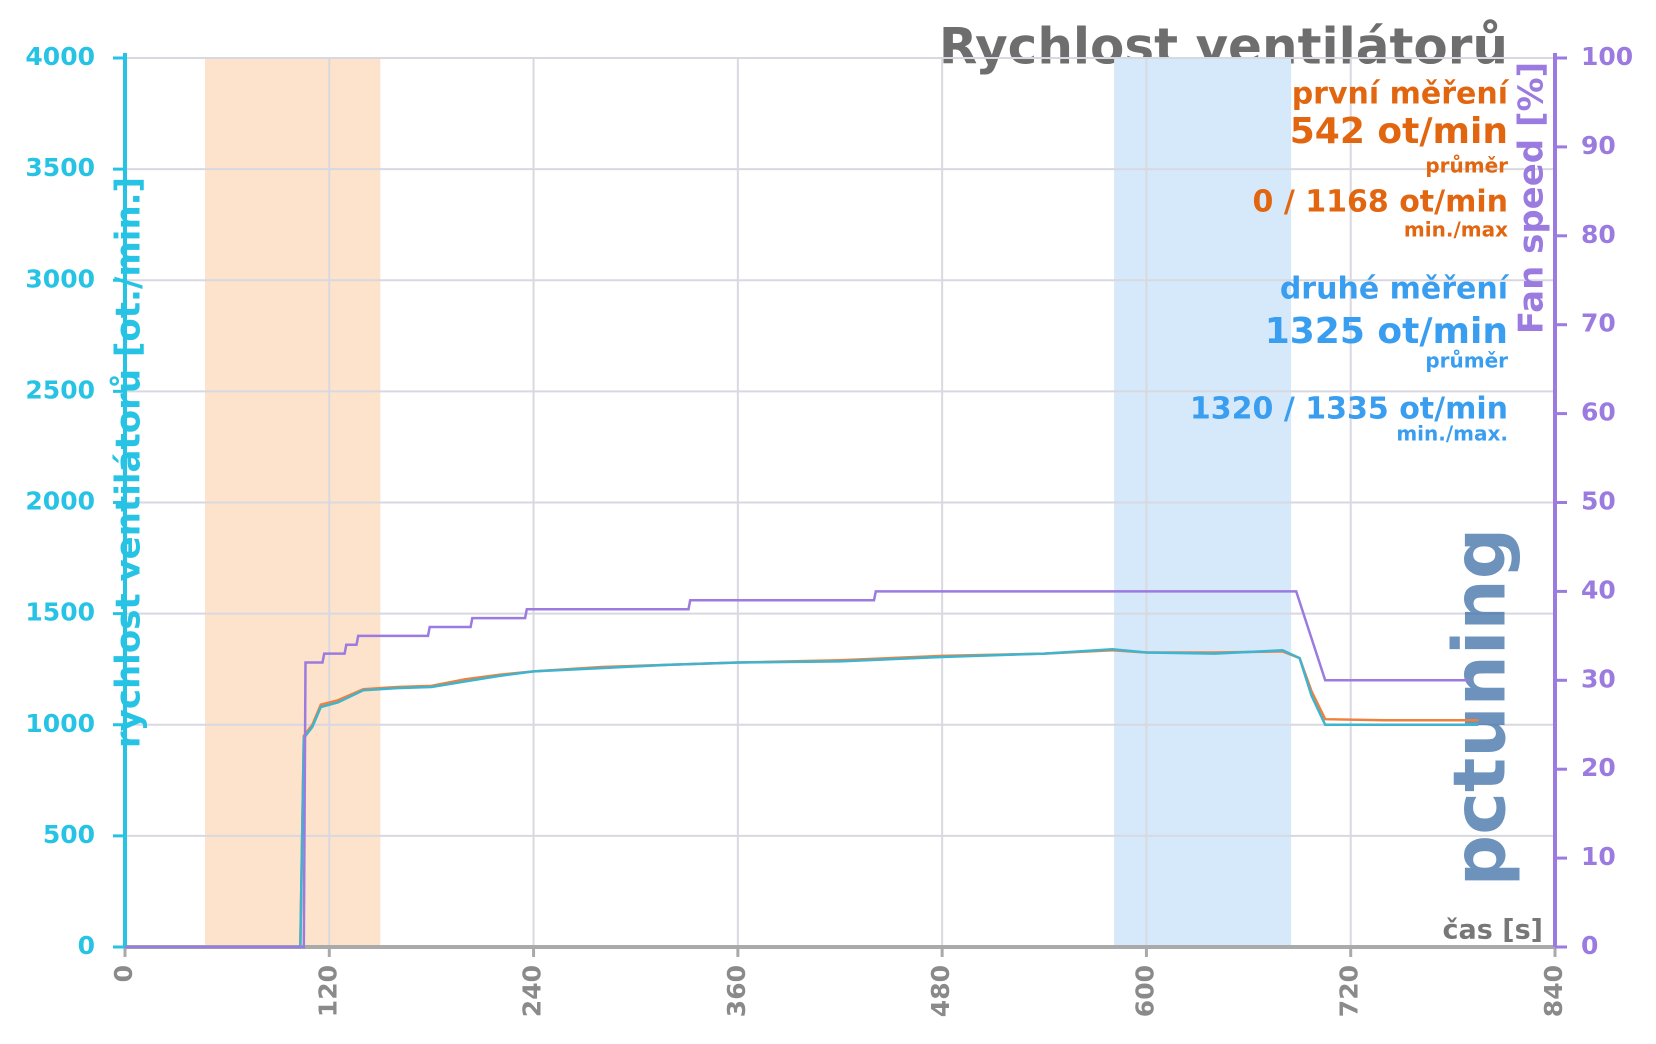 The width and height of the screenshot is (1656, 1044). Describe the element at coordinates (1493, 930) in the screenshot. I see `x-axis-label: čas [s]` at that location.